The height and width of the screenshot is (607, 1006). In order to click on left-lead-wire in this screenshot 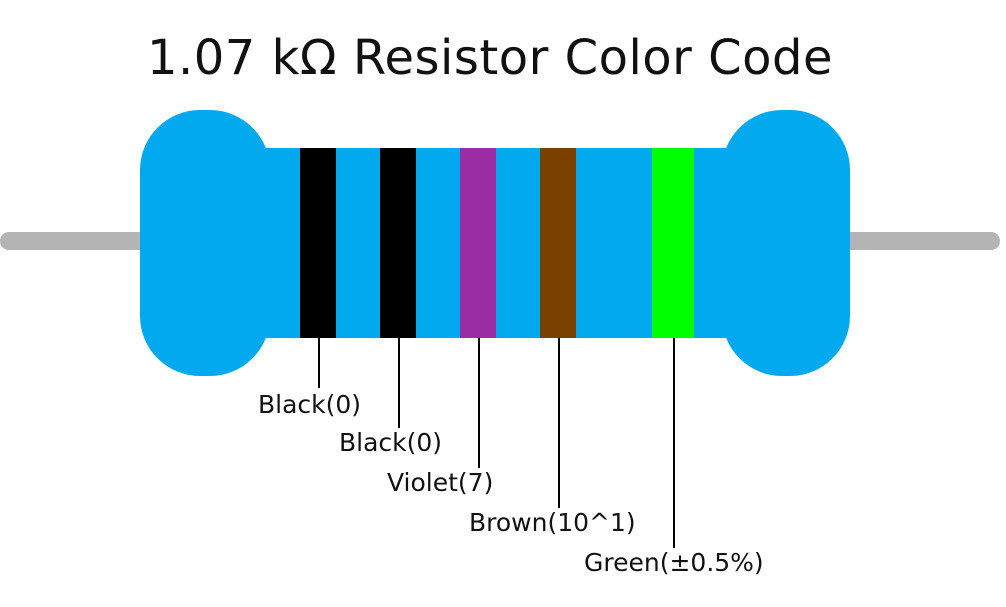, I will do `click(80, 241)`.